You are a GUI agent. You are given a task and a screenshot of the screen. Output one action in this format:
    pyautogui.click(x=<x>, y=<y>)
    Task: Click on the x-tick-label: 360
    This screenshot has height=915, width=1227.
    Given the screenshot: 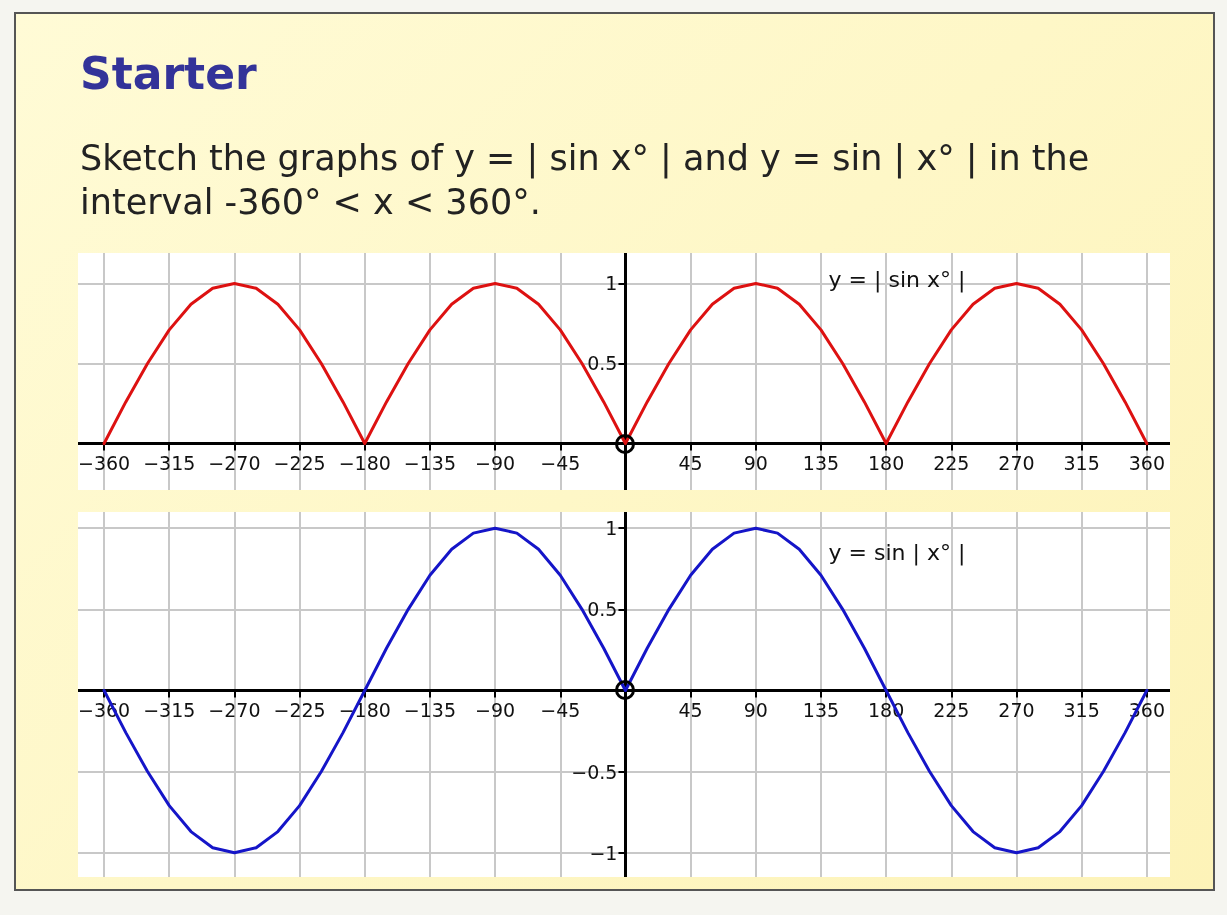 What is the action you would take?
    pyautogui.click(x=1146, y=463)
    